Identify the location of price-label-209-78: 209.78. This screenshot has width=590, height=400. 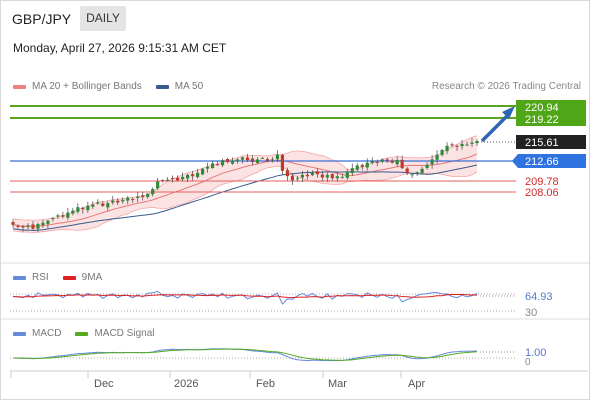
(542, 182).